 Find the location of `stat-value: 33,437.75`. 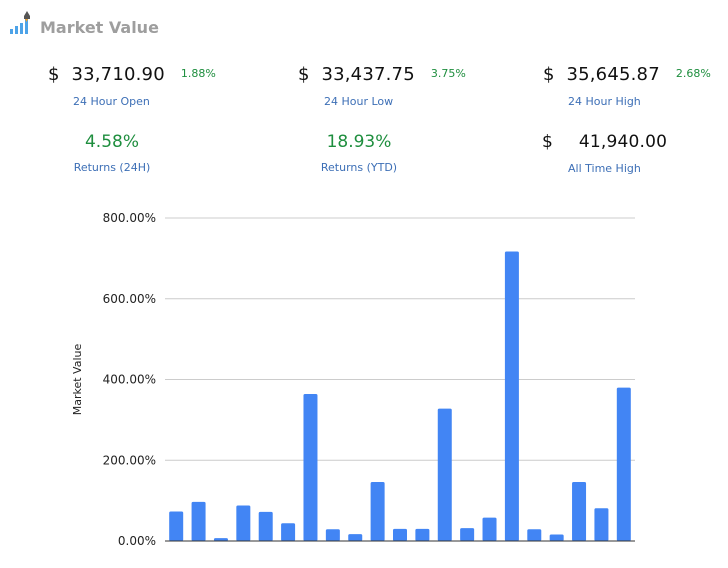

stat-value: 33,437.75 is located at coordinates (368, 74).